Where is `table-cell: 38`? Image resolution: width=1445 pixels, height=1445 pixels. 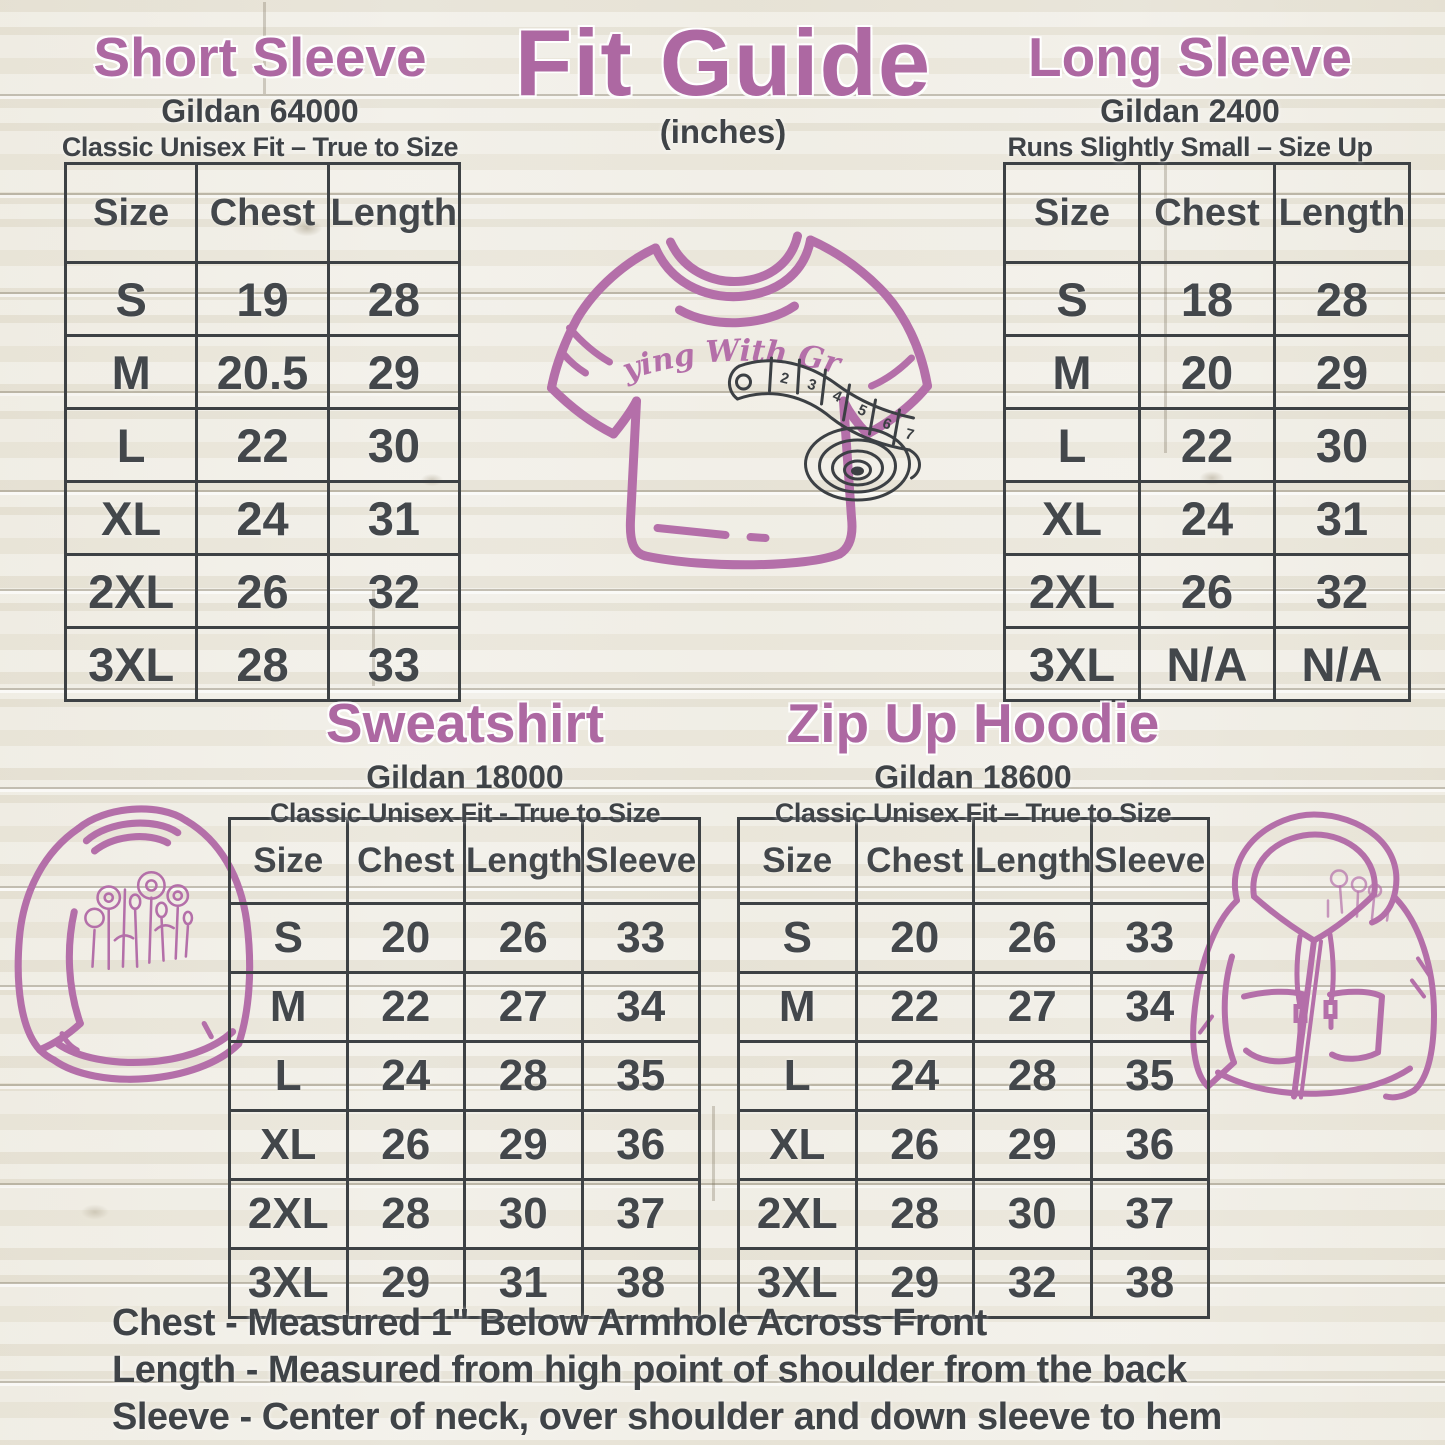
table-cell: 38 is located at coordinates (640, 1283).